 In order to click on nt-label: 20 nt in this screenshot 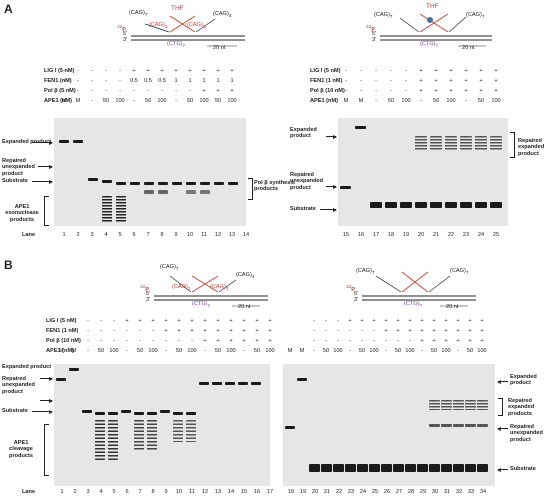, I will do `click(468, 48)`.